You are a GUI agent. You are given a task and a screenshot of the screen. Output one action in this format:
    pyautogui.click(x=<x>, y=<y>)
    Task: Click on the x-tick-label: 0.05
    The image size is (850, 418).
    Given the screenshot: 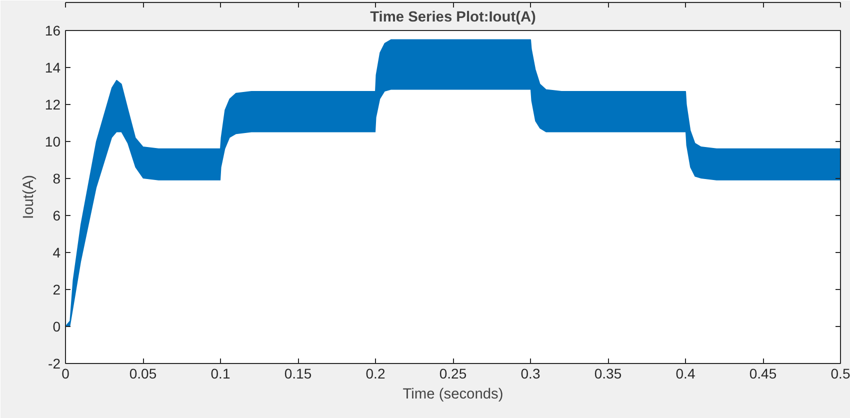 What is the action you would take?
    pyautogui.click(x=143, y=374)
    